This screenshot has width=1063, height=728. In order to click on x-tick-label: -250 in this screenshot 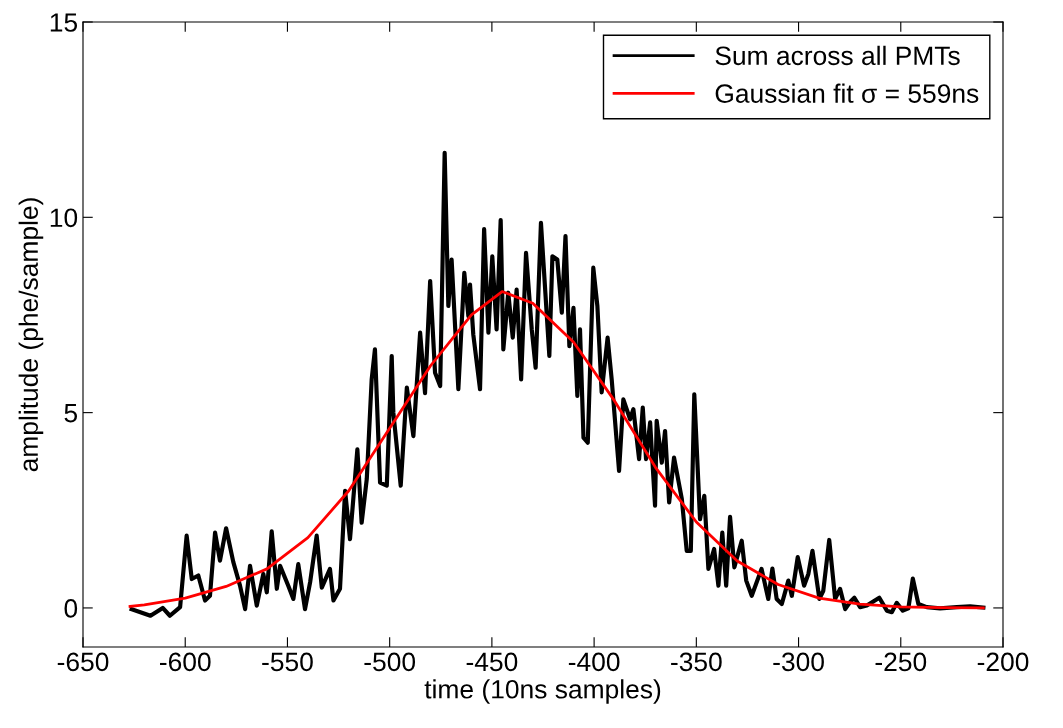, I will do `click(901, 662)`.